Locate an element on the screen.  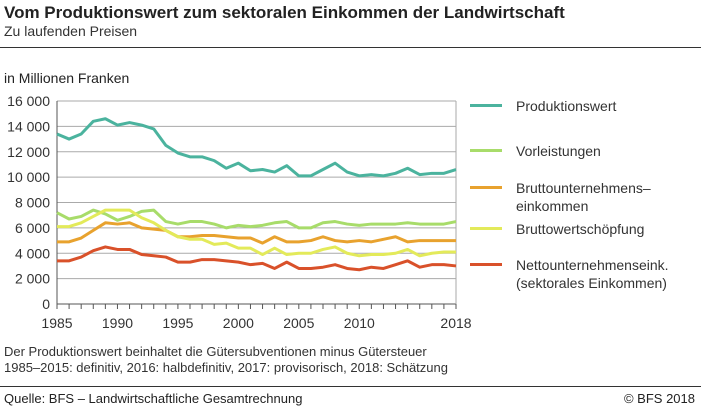
top-divider is located at coordinates (350, 47).